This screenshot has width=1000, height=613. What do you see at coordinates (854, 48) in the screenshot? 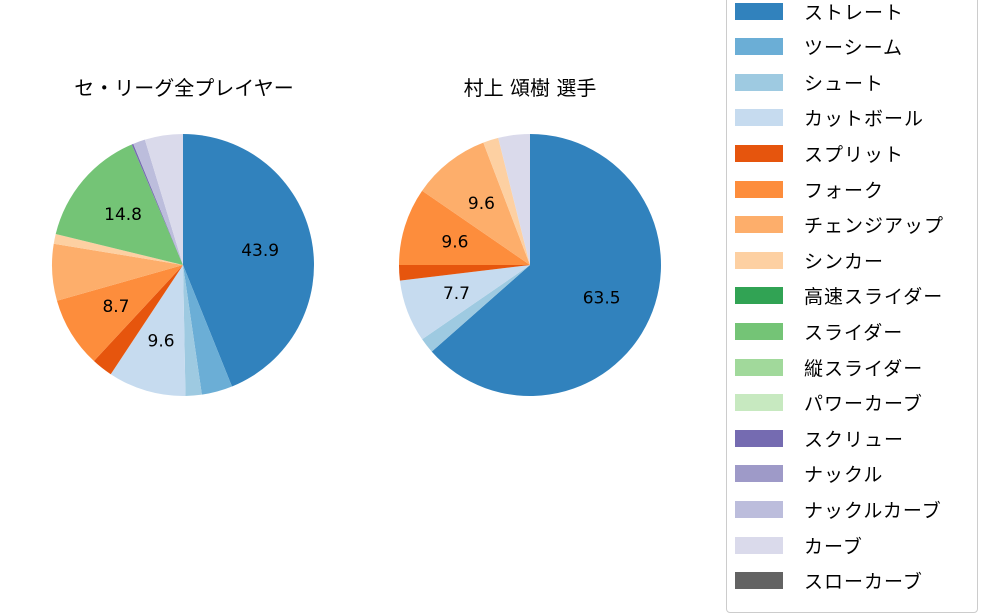
I see `legend-label: ツーシーム` at bounding box center [854, 48].